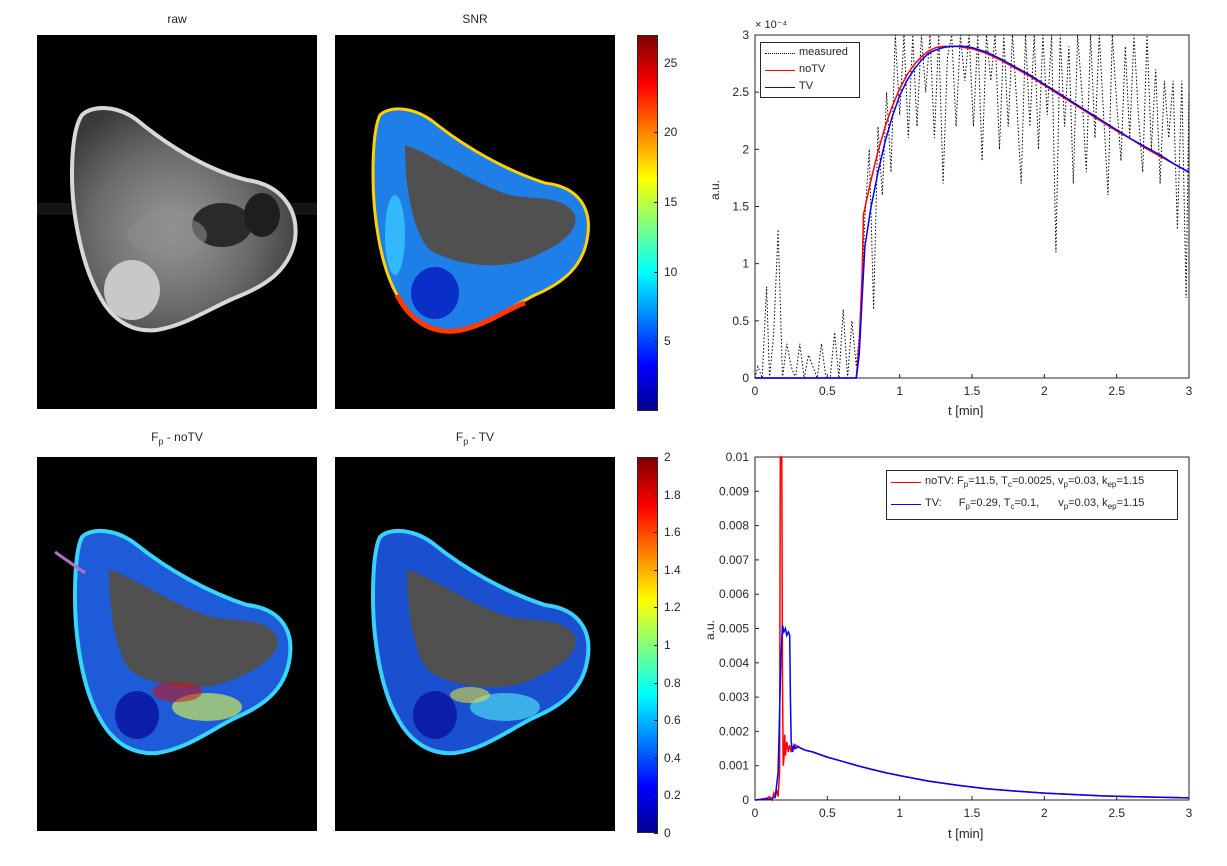  I want to click on legend2-part-sub: c, so click(1009, 485).